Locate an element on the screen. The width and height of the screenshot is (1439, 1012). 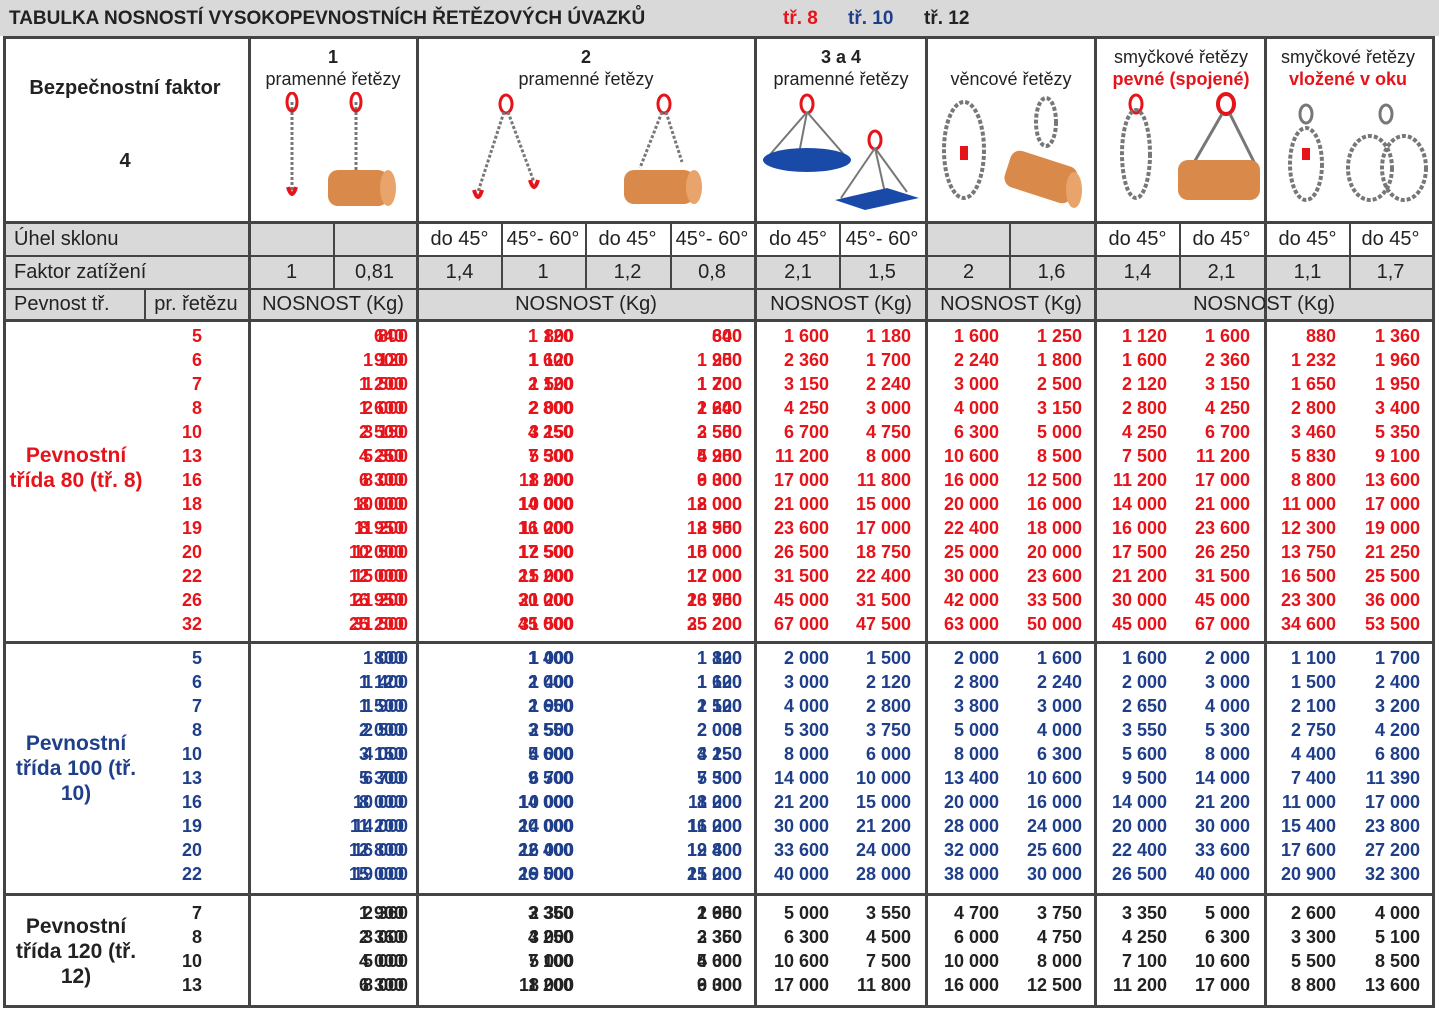
capacity-value: 17 500 is located at coordinates (545, 552).